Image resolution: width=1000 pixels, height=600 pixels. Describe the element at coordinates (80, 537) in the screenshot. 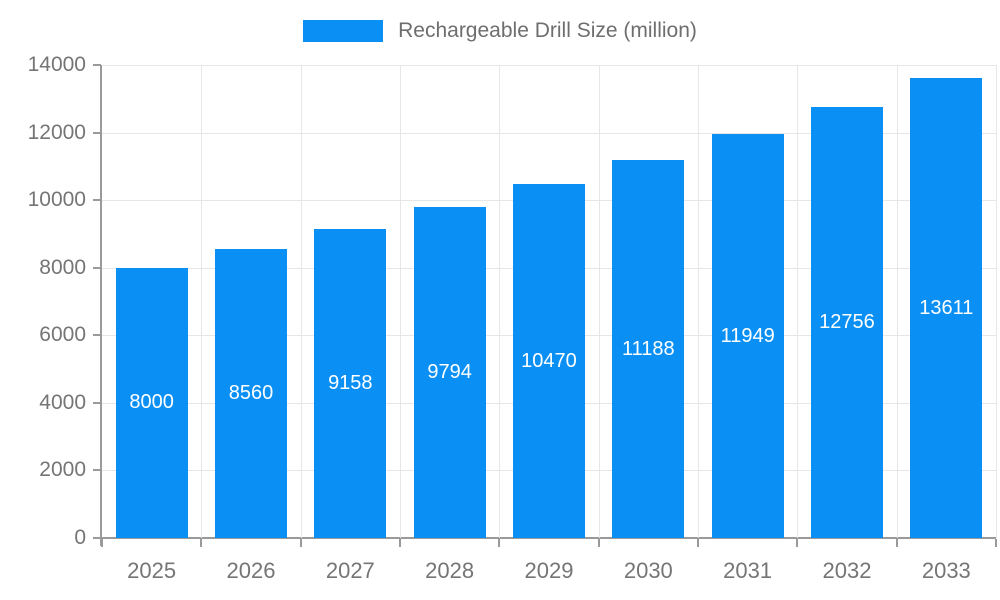

I see `y-tick-label: 0` at that location.